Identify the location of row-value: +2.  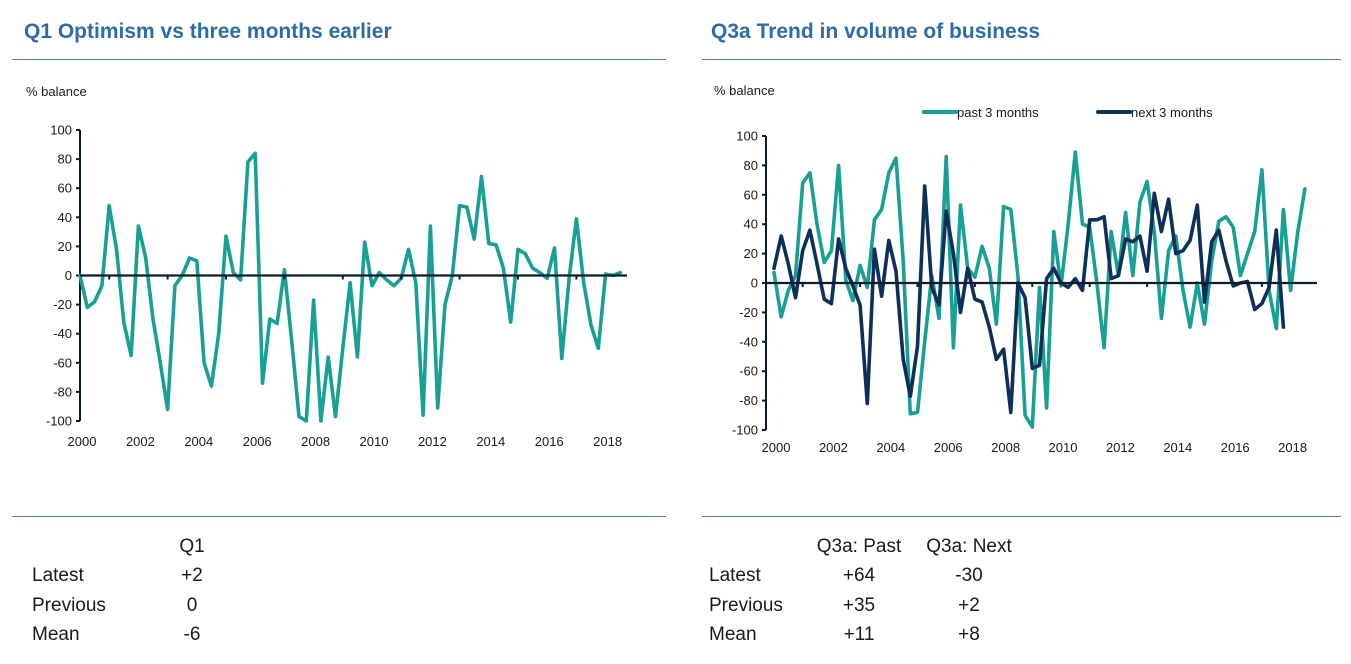
(192, 576).